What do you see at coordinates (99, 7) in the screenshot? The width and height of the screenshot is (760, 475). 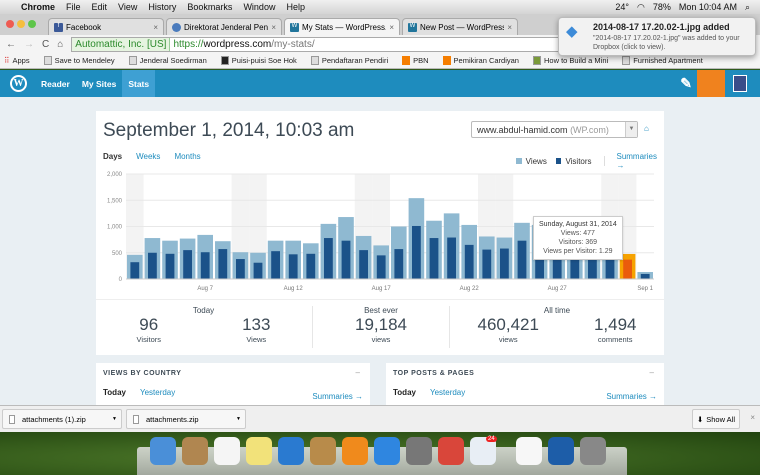 I see `menu-edit: Edit` at bounding box center [99, 7].